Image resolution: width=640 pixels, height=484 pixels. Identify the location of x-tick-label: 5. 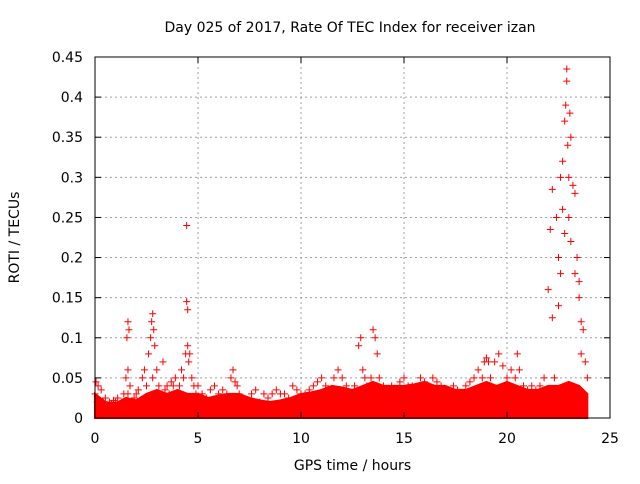
(198, 439).